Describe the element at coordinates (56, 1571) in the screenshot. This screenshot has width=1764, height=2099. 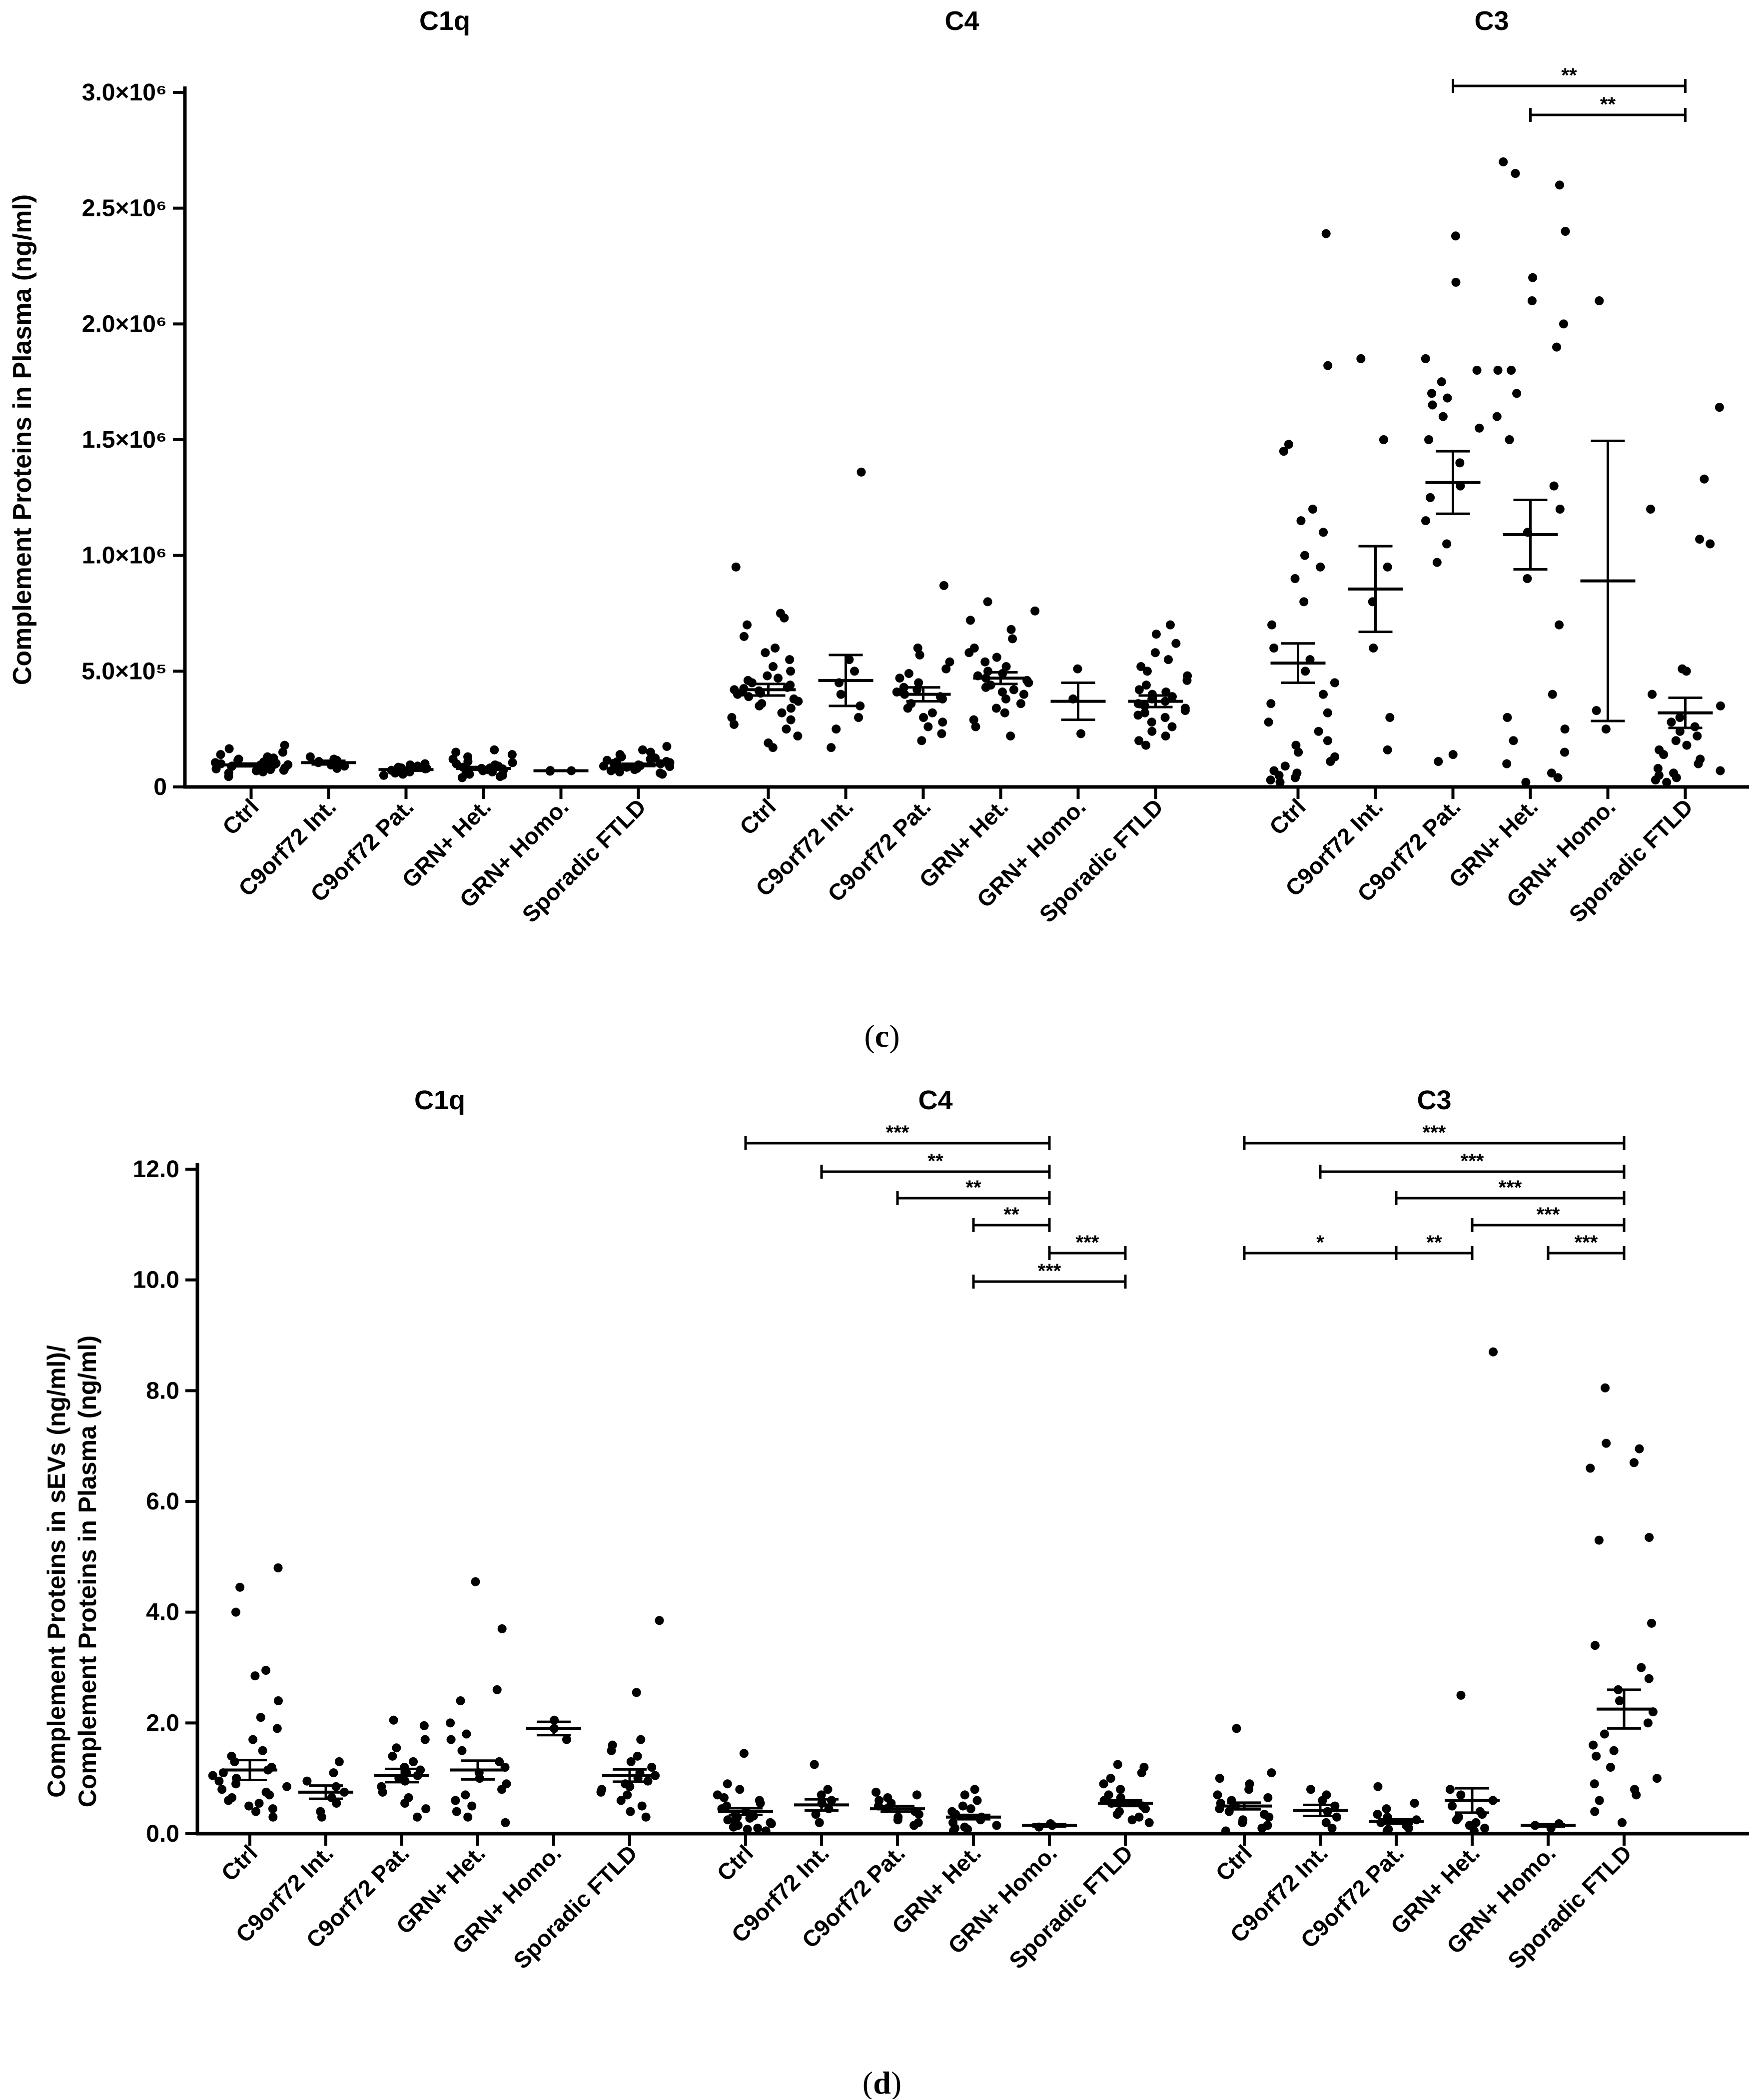
I see `y-axis-label-line: Complement Proteins in sEVs (ng/ml)/` at that location.